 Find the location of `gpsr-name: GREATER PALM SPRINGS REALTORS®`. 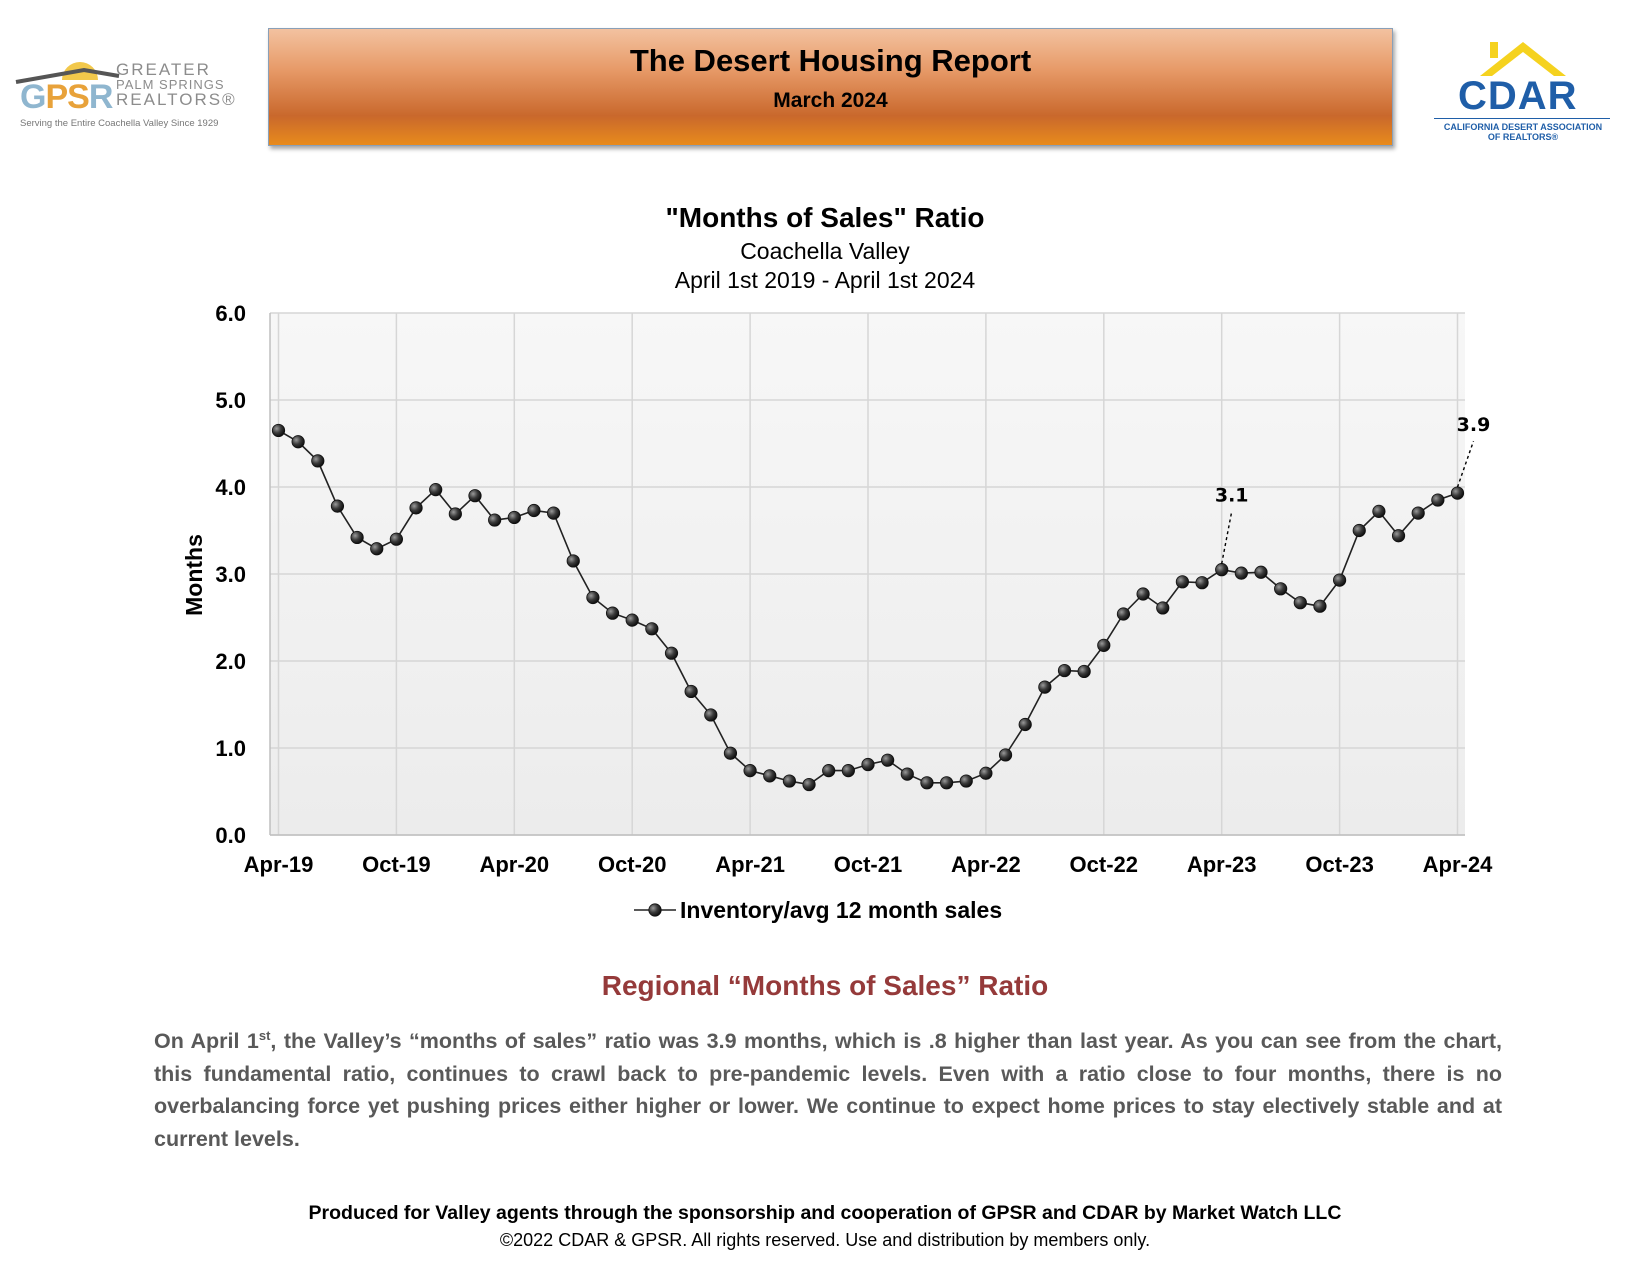

gpsr-name: GREATER PALM SPRINGS REALTORS® is located at coordinates (176, 84).